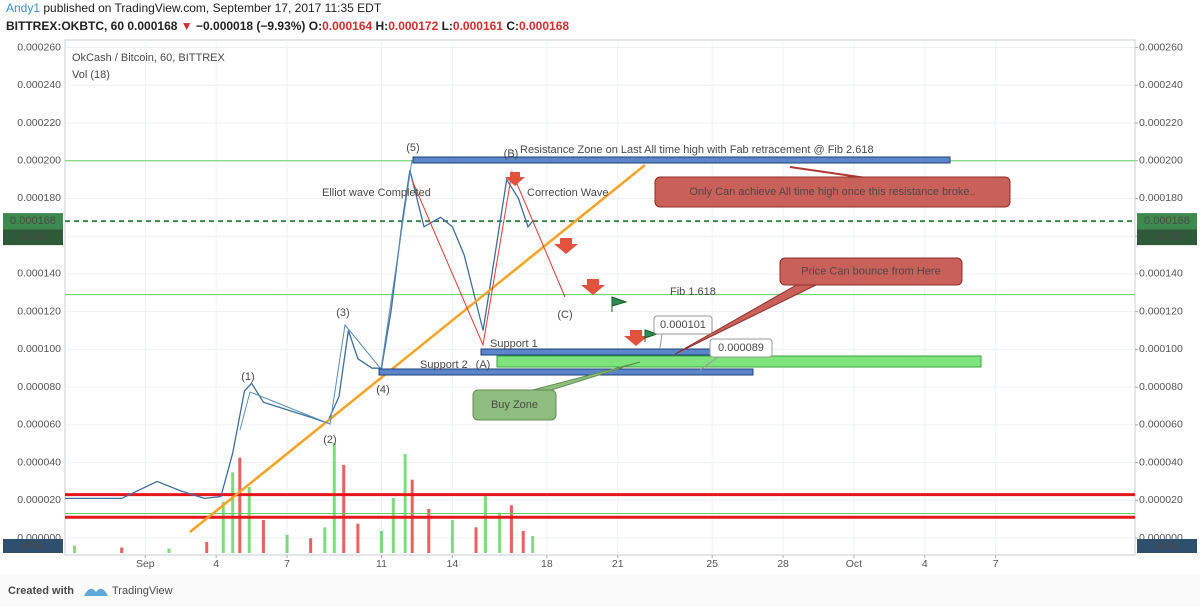 This screenshot has height=607, width=1200. Describe the element at coordinates (39, 462) in the screenshot. I see `y-tick-label: 0.000040` at that location.